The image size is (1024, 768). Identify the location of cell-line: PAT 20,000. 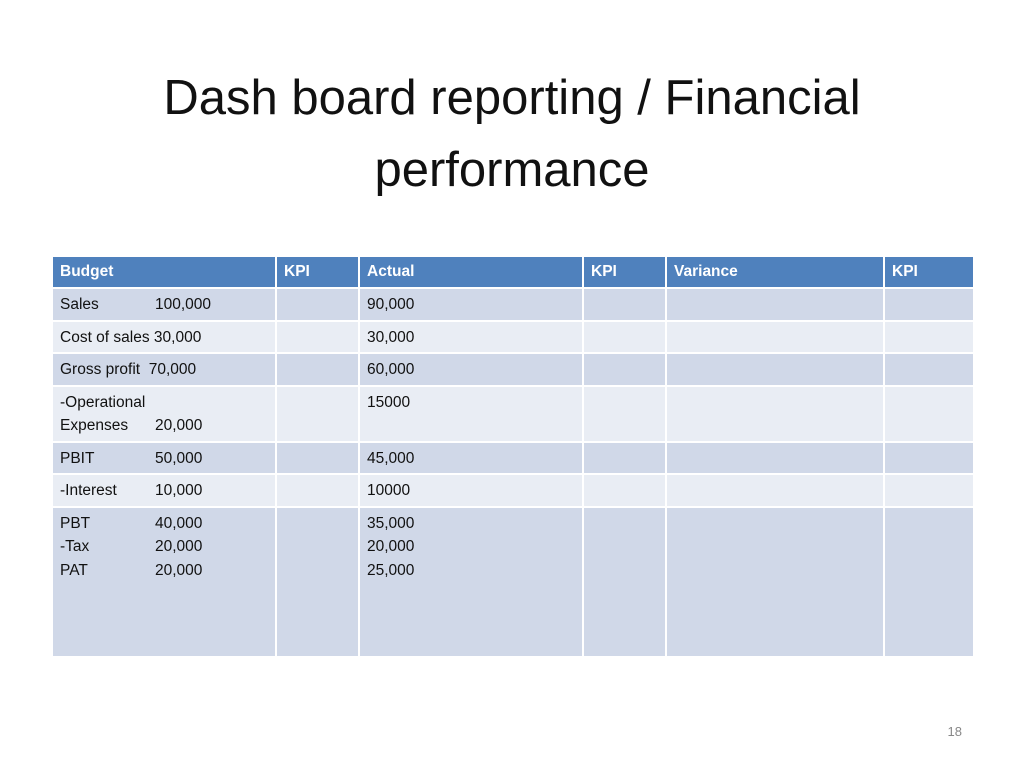
(167, 571).